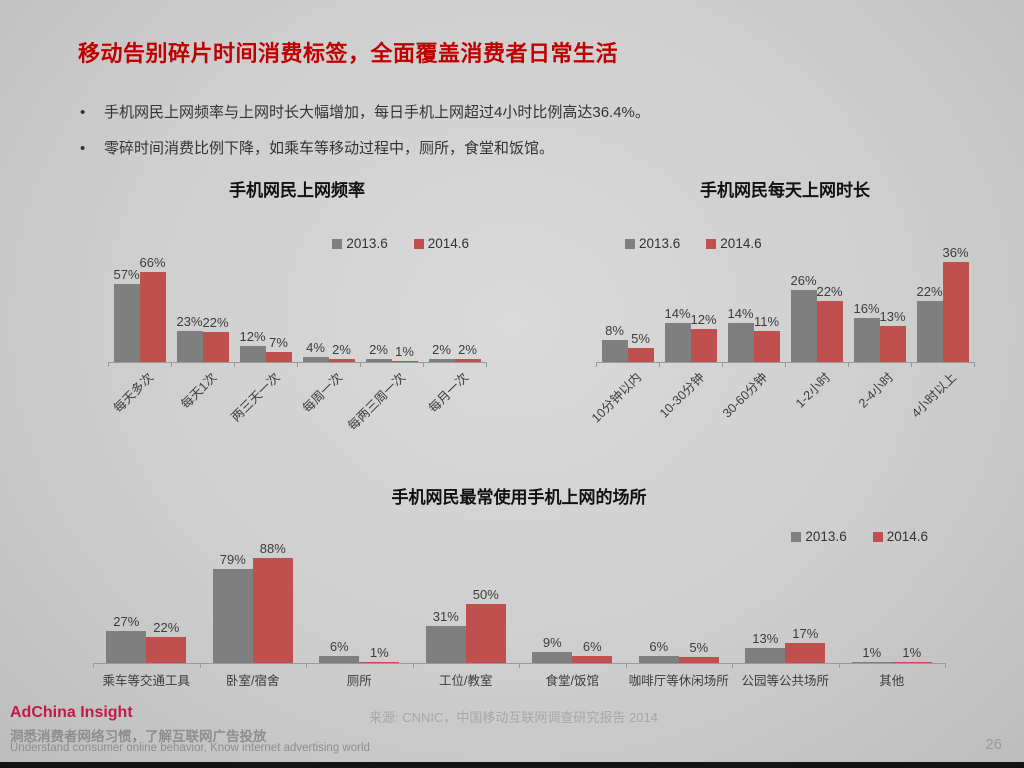  What do you see at coordinates (876, 390) in the screenshot?
I see `x-axis-label: 2-4小时` at bounding box center [876, 390].